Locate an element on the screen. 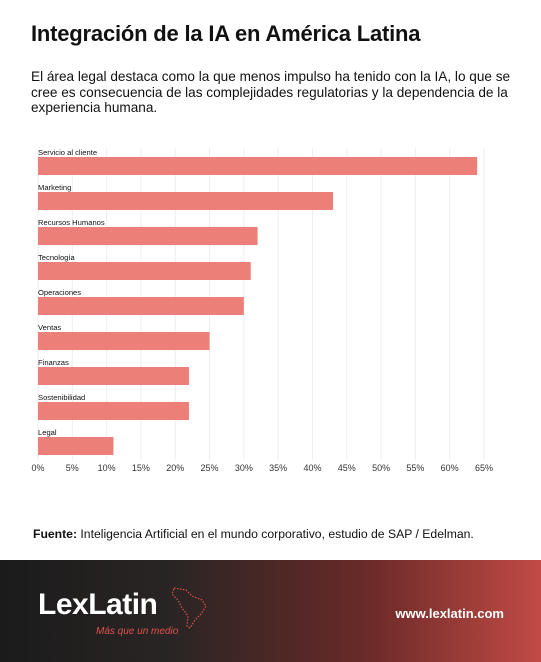 This screenshot has width=541, height=662. x-tick-label: 55% is located at coordinates (415, 468).